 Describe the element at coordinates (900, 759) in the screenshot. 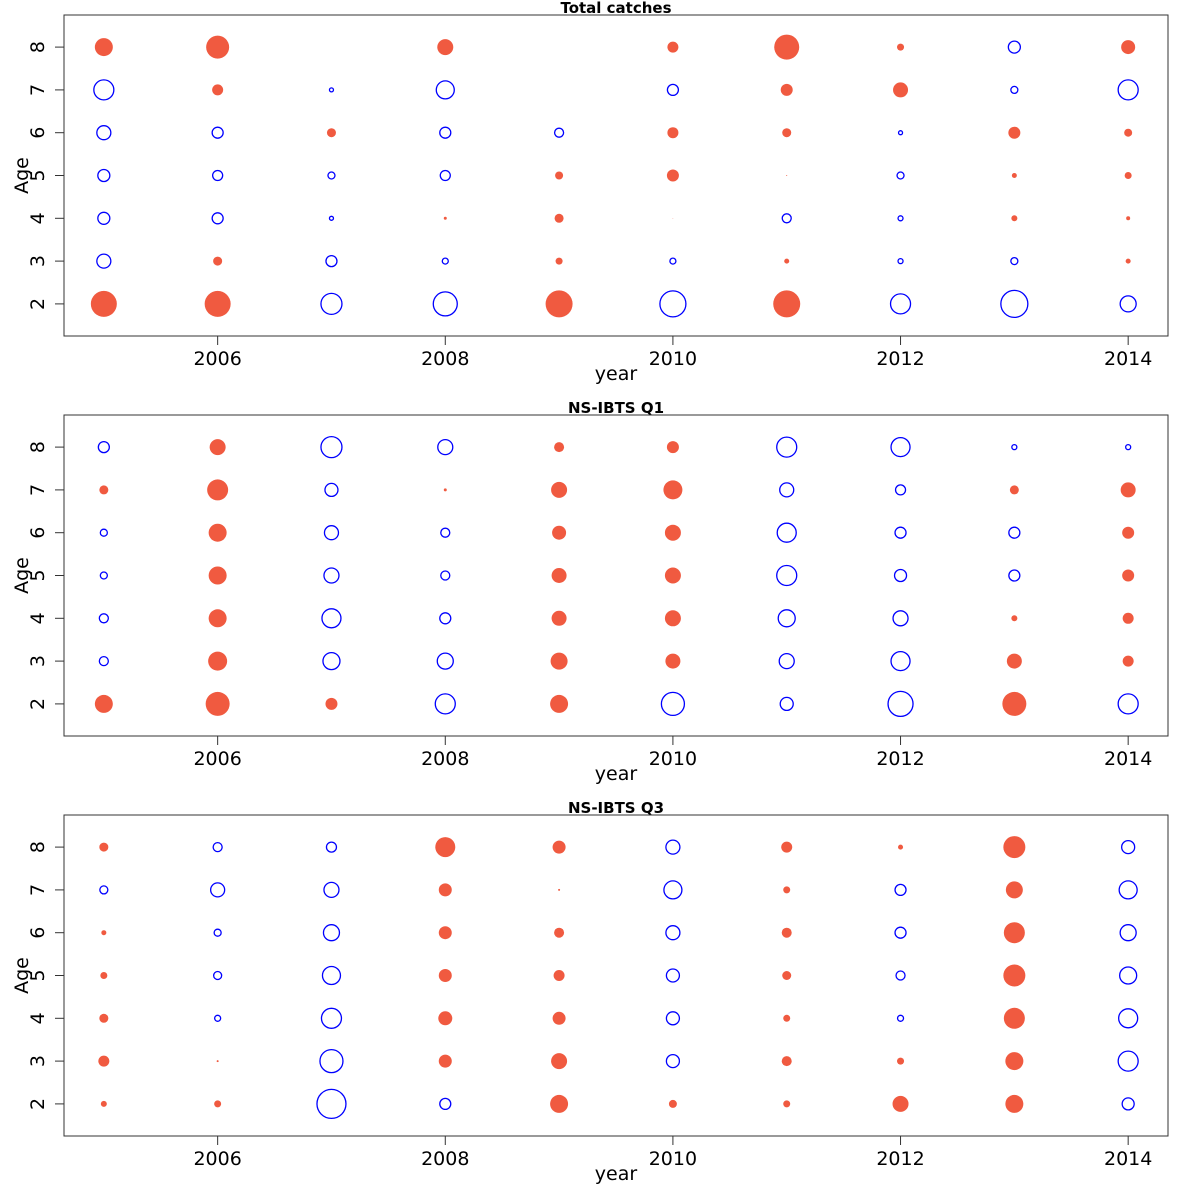

I see `x-tick-label: 2012` at that location.